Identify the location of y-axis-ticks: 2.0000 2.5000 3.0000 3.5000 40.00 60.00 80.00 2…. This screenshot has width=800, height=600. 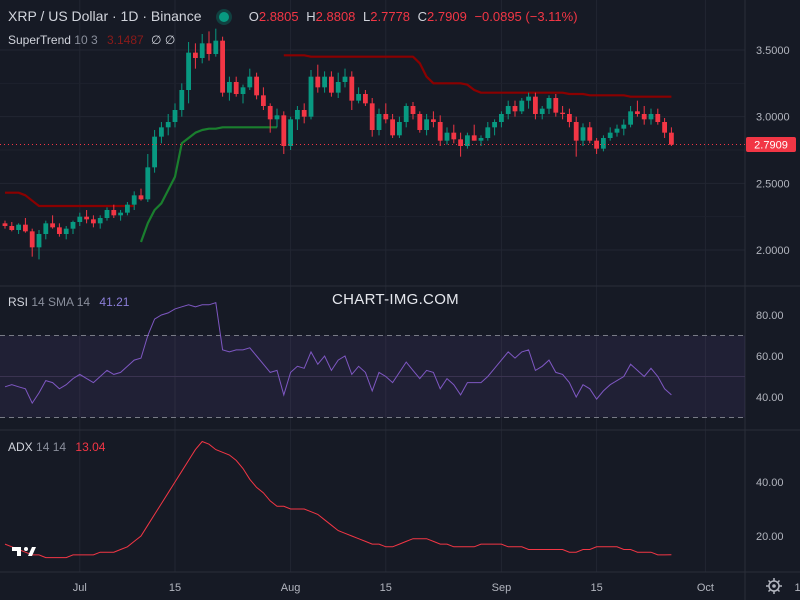
(773, 294).